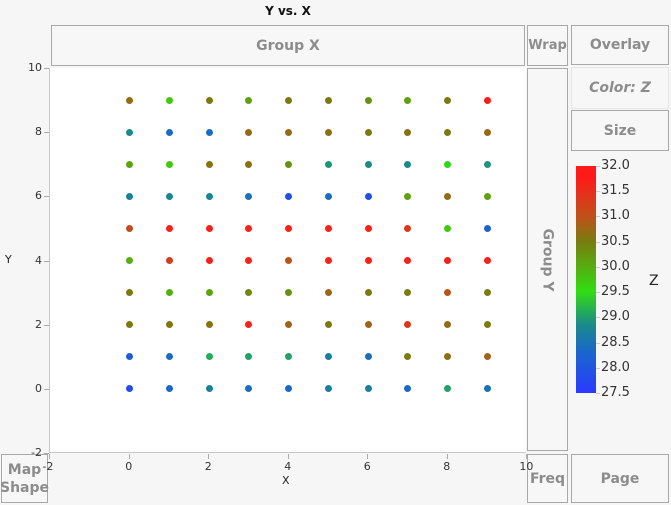  I want to click on map-shape-zone: Map Shape, so click(24, 478).